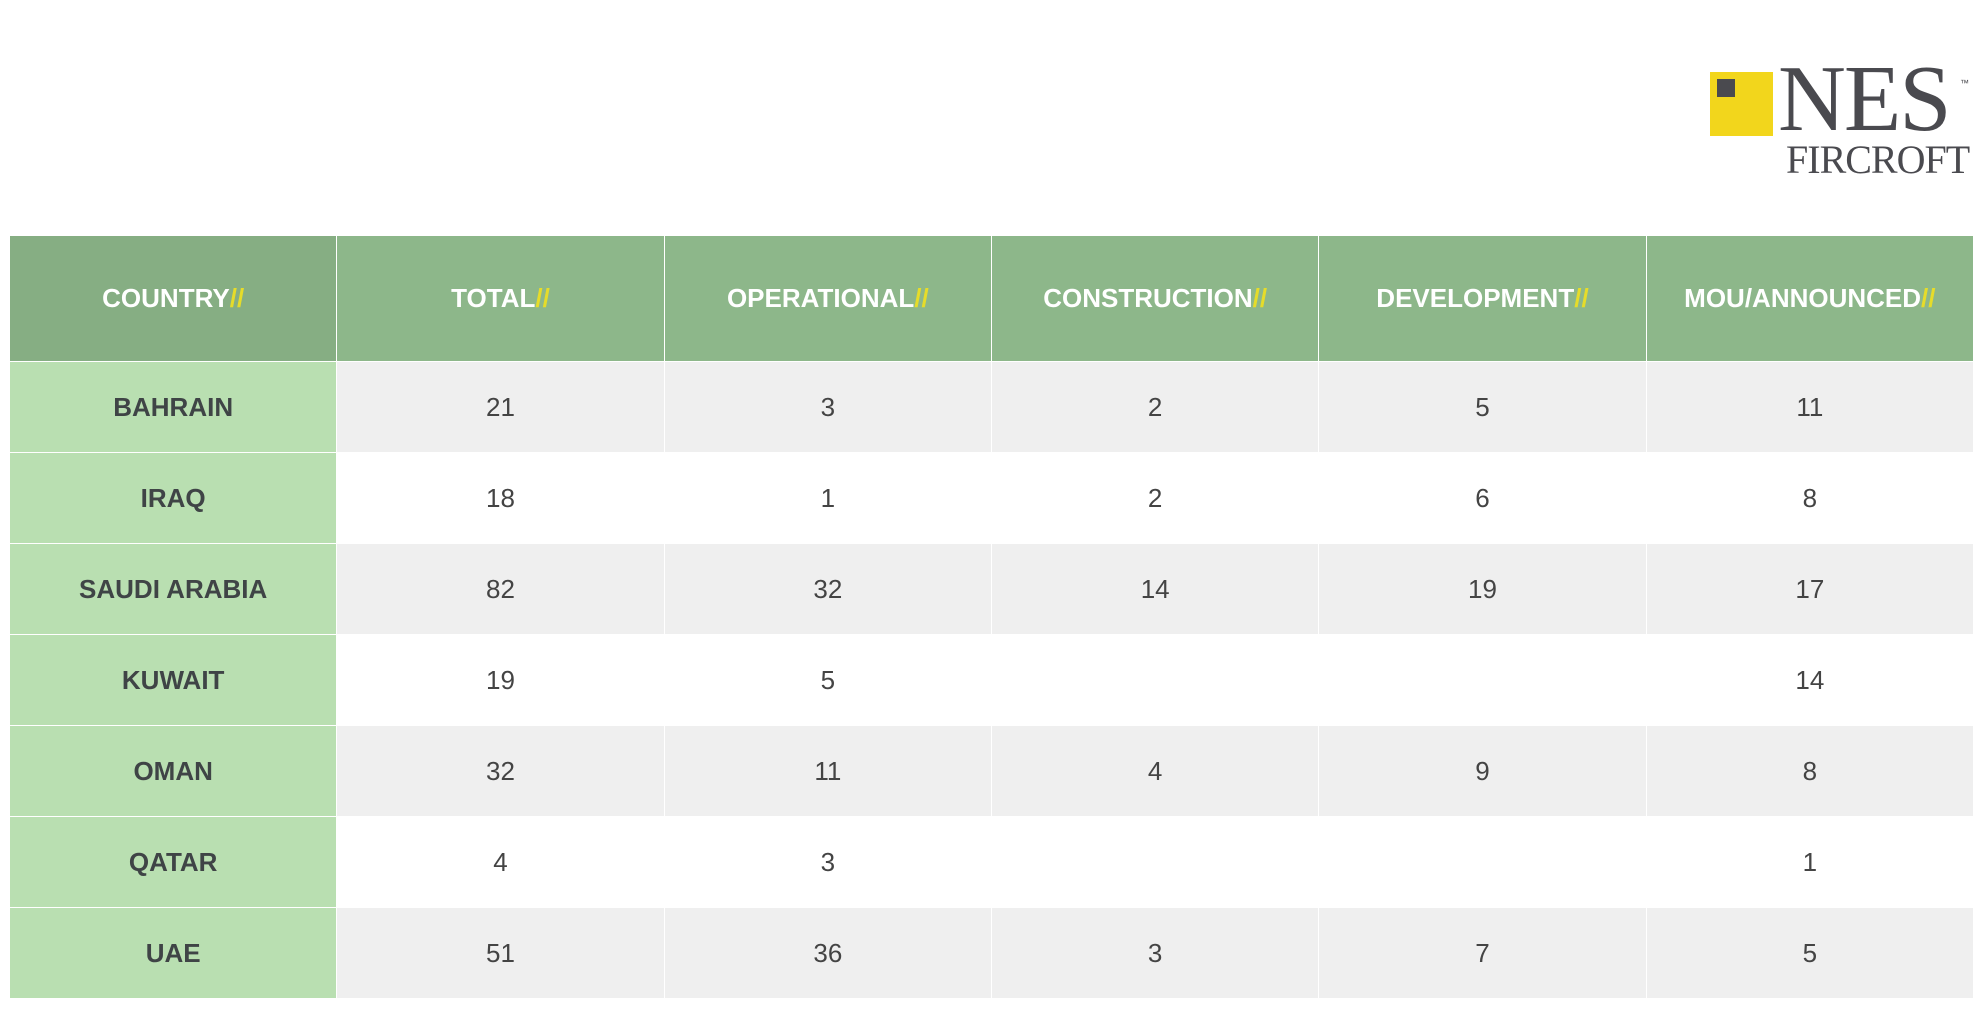  I want to click on logo-mark, so click(1741, 104).